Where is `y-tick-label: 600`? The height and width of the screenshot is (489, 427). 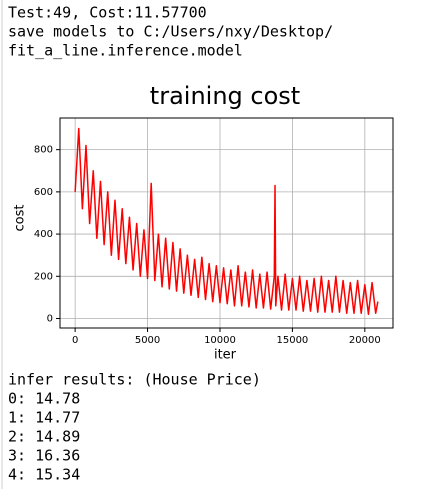
y-tick-label: 600 is located at coordinates (43, 192).